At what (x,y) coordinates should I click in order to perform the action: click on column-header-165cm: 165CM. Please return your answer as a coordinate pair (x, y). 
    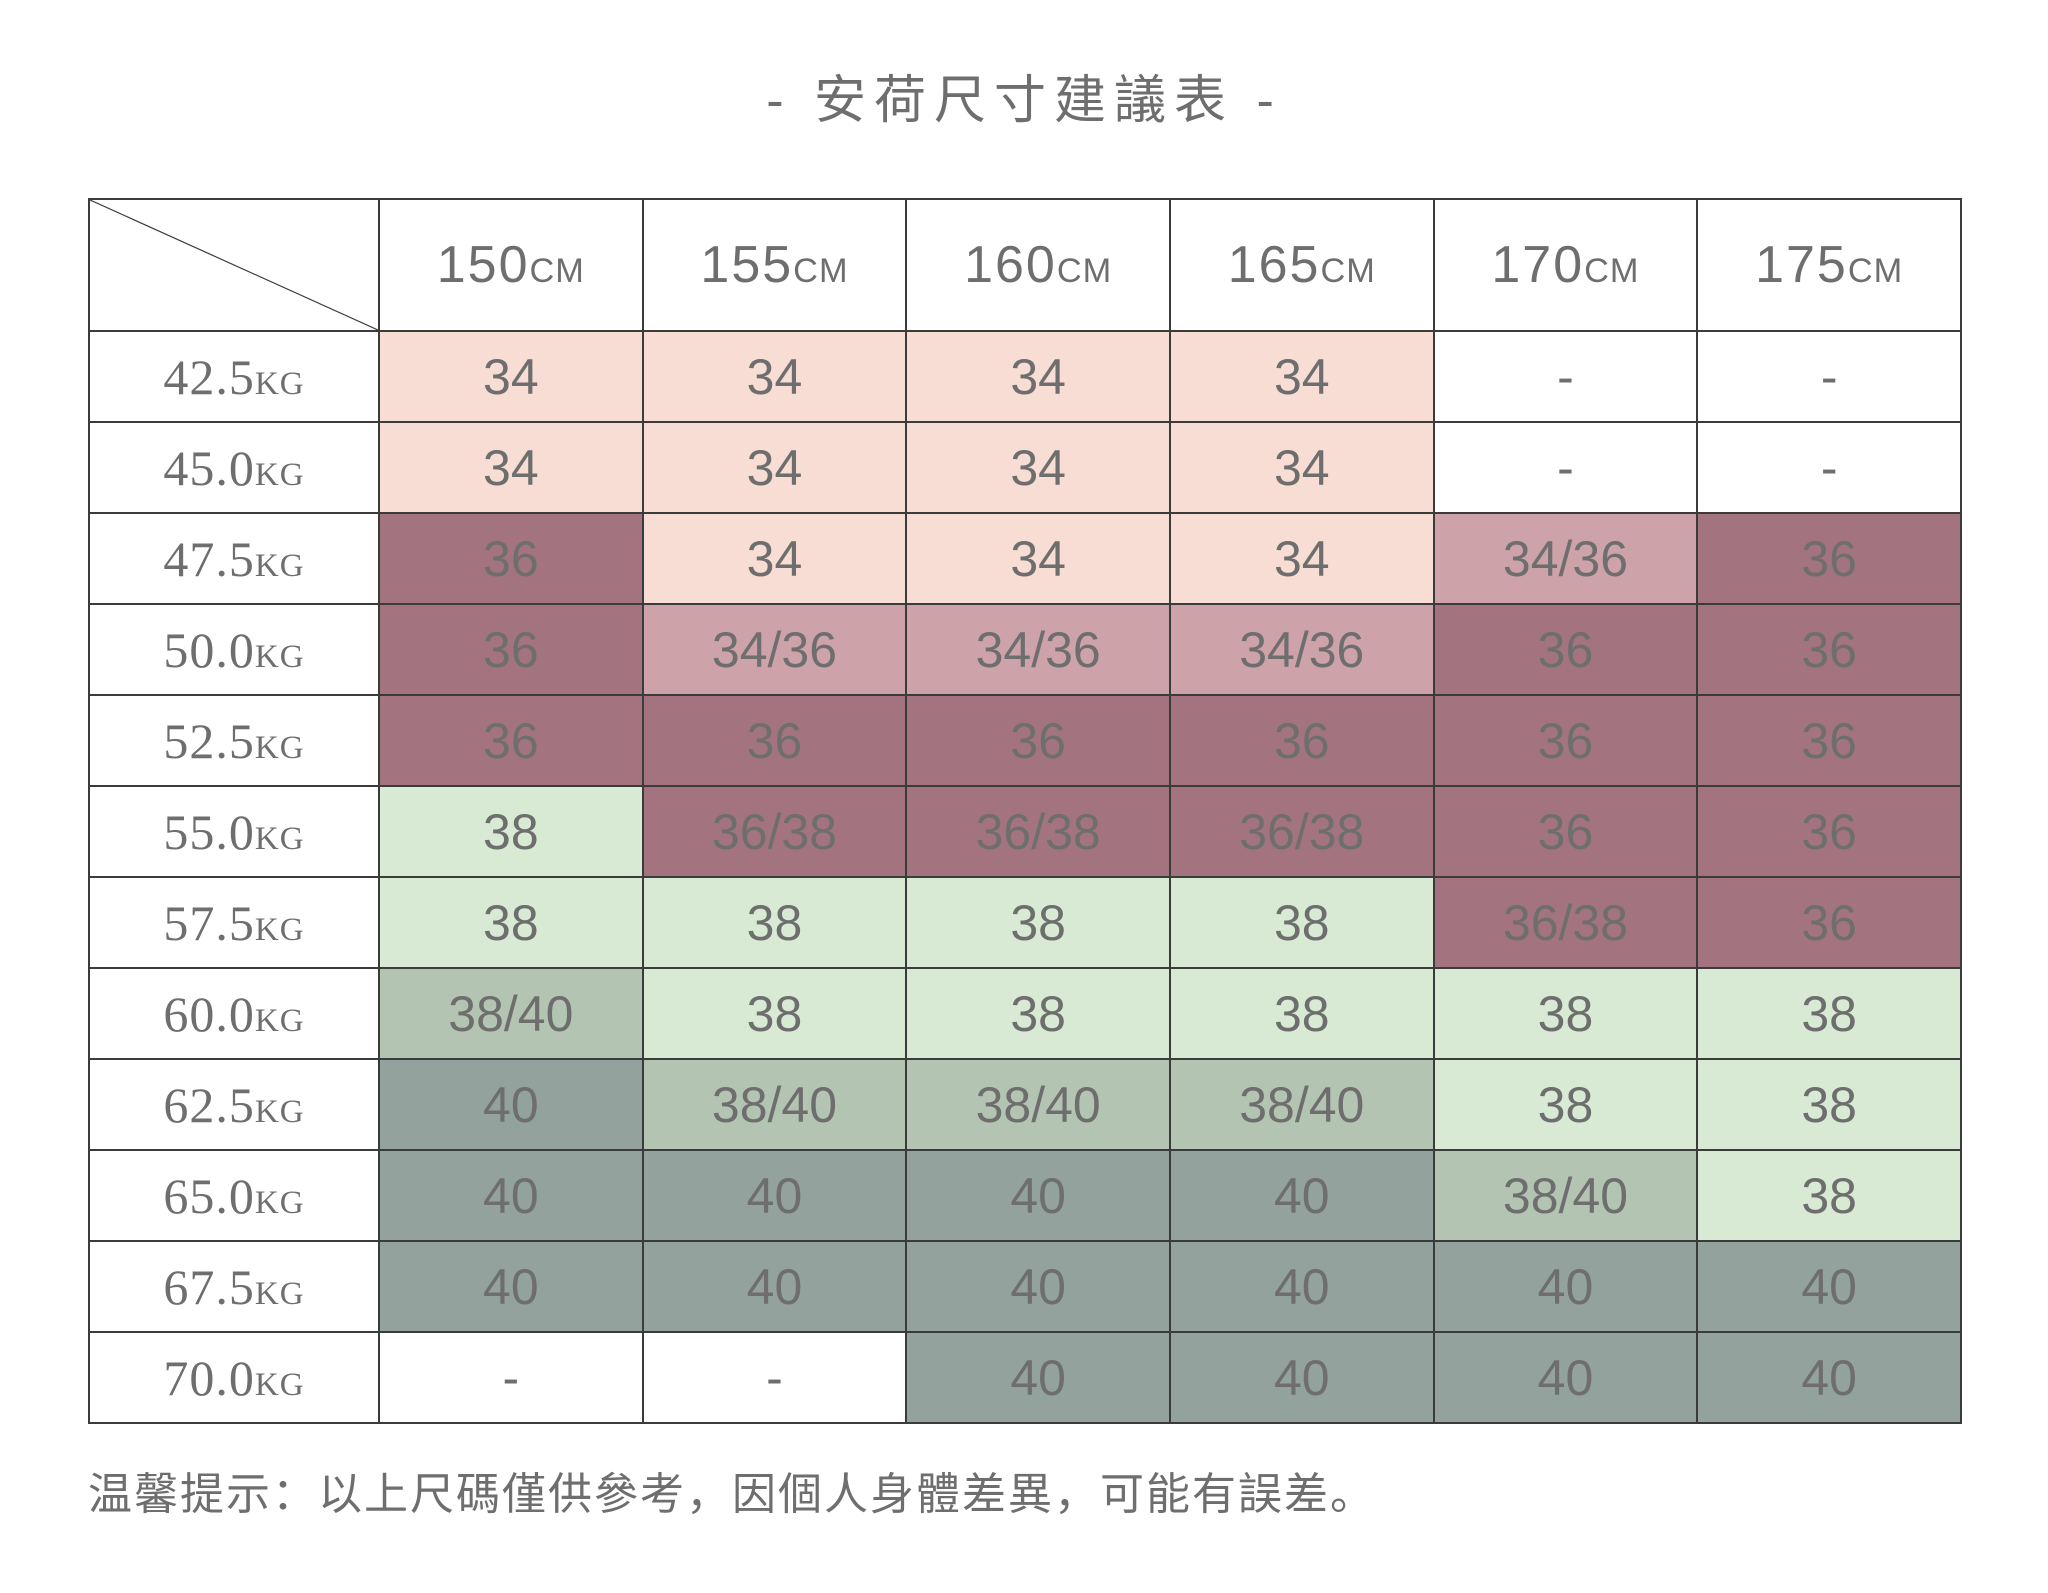
    Looking at the image, I should click on (1301, 265).